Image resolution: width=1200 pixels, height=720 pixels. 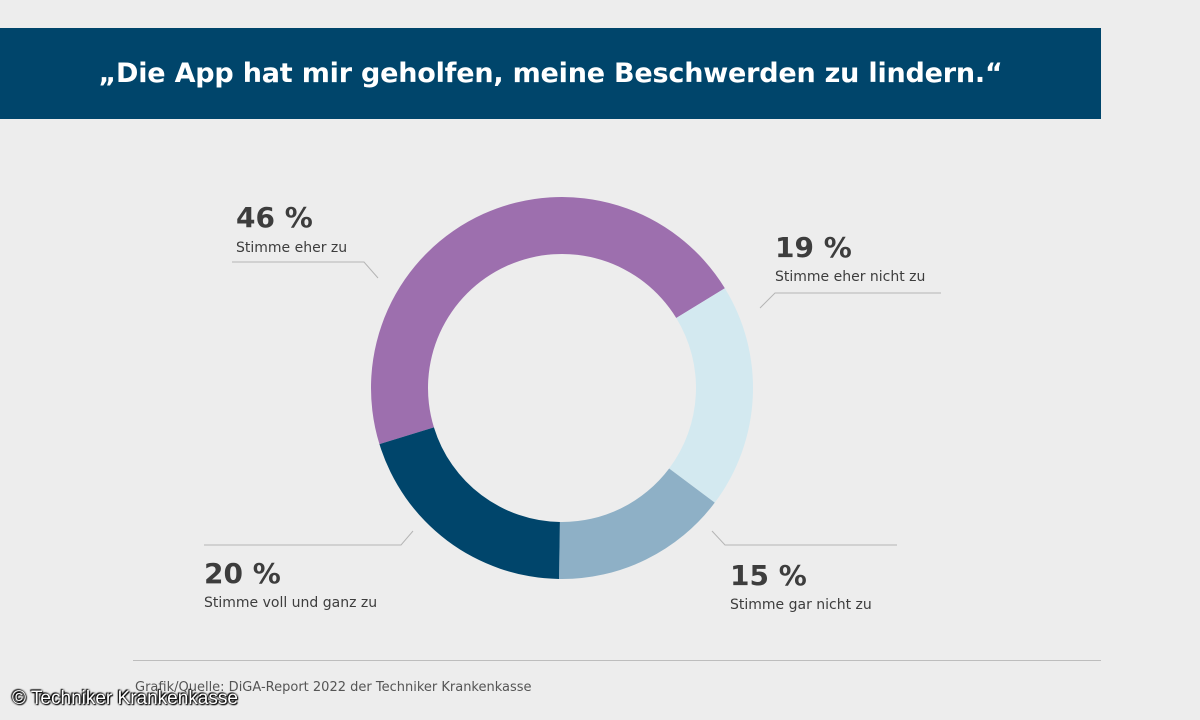 What do you see at coordinates (813, 247) in the screenshot?
I see `slice-value-label-1: 19 %` at bounding box center [813, 247].